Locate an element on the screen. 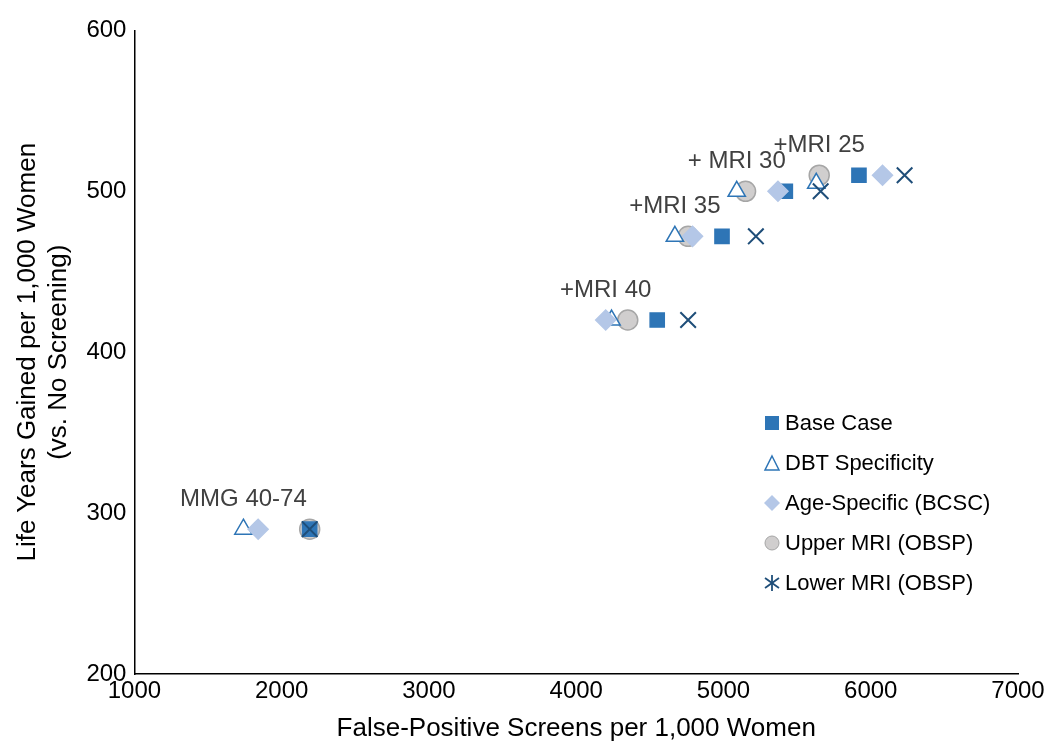 The image size is (1055, 751). x-axis-title: False-Positive Screens per 1,000 Women is located at coordinates (576, 726).